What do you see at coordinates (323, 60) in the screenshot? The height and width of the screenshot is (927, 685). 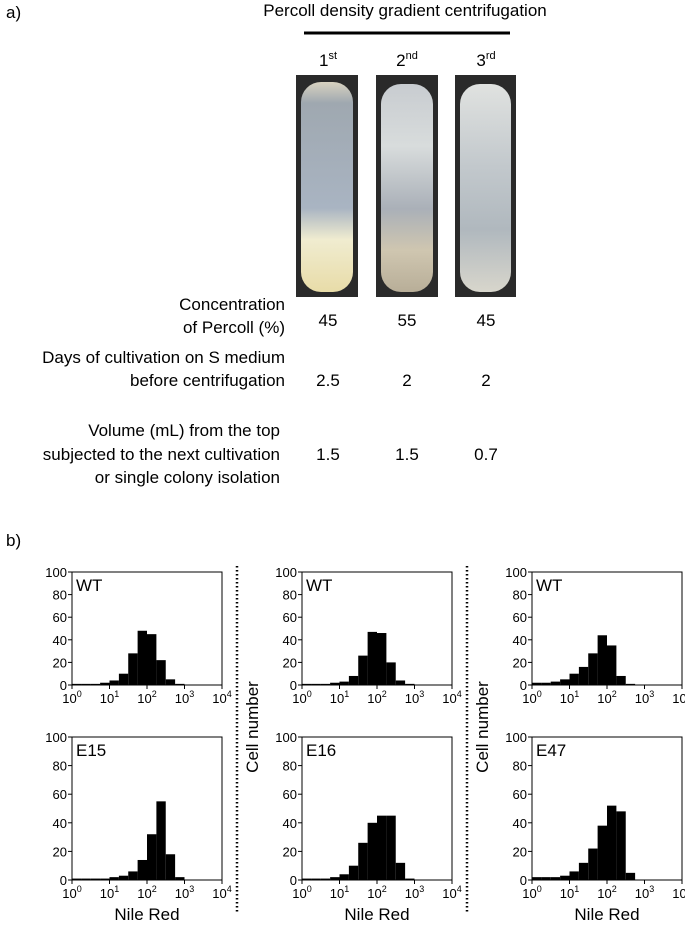 I see `tube-number: 1` at bounding box center [323, 60].